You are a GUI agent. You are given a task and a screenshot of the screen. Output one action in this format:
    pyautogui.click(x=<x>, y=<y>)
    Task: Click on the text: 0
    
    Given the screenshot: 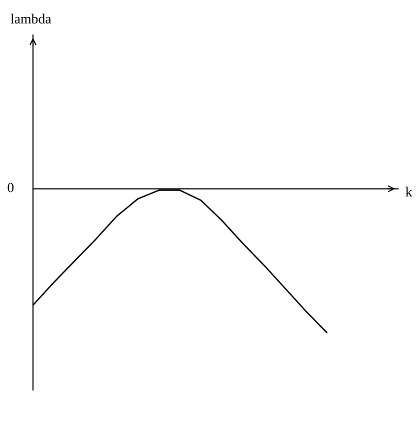 What is the action you would take?
    pyautogui.click(x=11, y=187)
    